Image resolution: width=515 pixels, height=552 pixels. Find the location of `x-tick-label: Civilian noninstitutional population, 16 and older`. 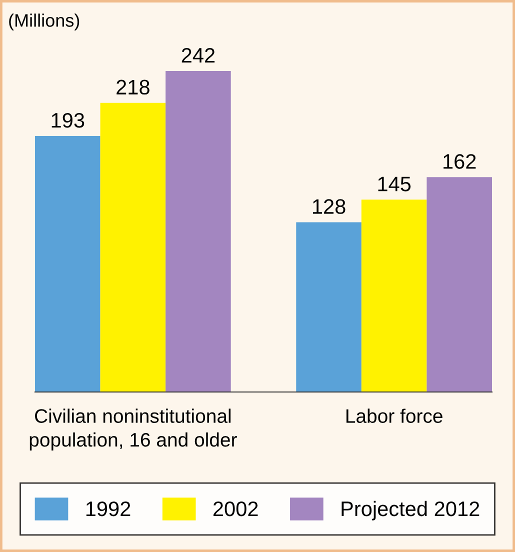

x-tick-label: Civilian noninstitutional population, 16 and older is located at coordinates (133, 429).